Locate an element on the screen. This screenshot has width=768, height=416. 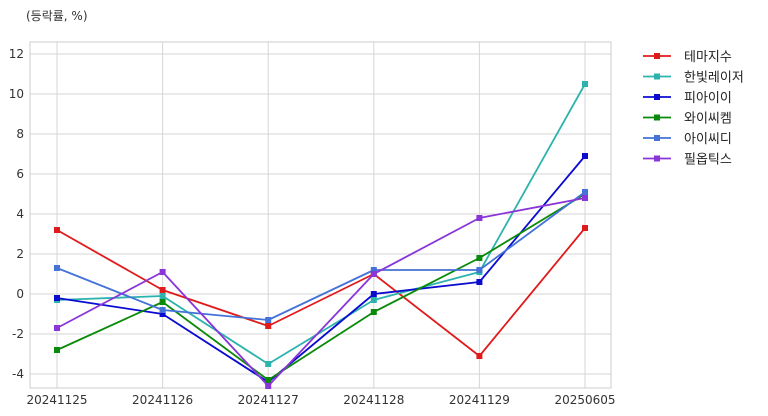
x-tick-label: 20241128 is located at coordinates (373, 400).